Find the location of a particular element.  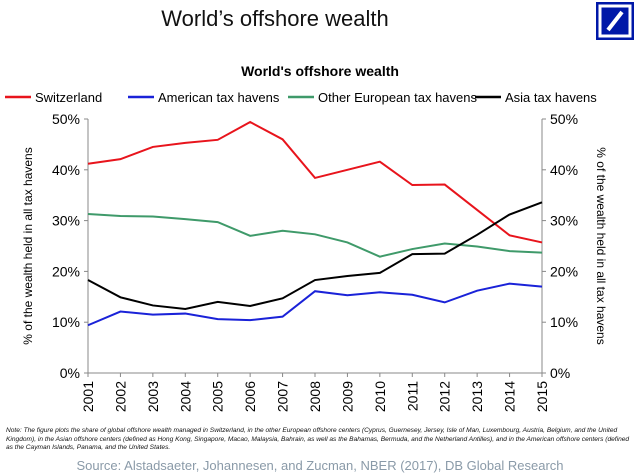

y-tick-label: 50% is located at coordinates (66, 119).